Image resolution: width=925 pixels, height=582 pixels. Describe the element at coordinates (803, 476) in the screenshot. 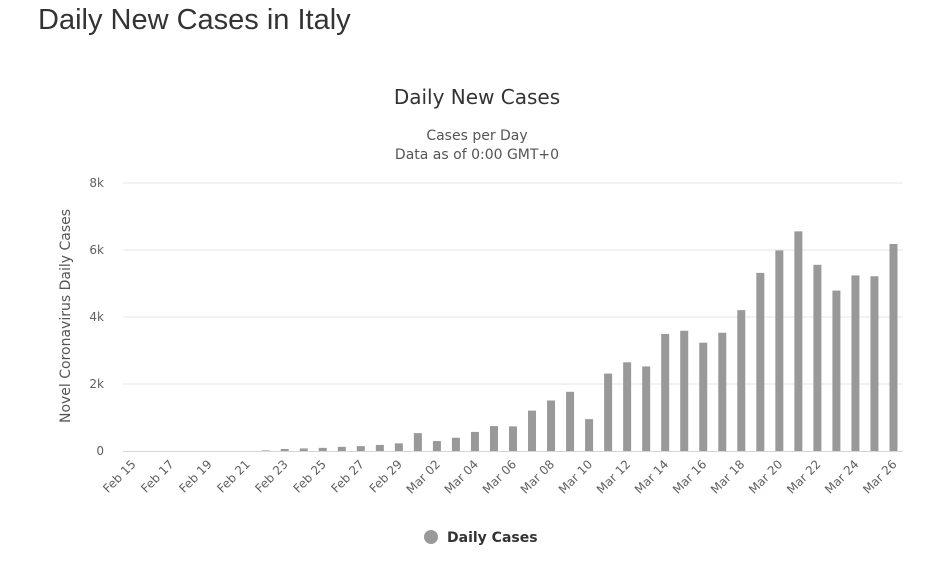

I see `x-tick-label: Mar 22` at that location.